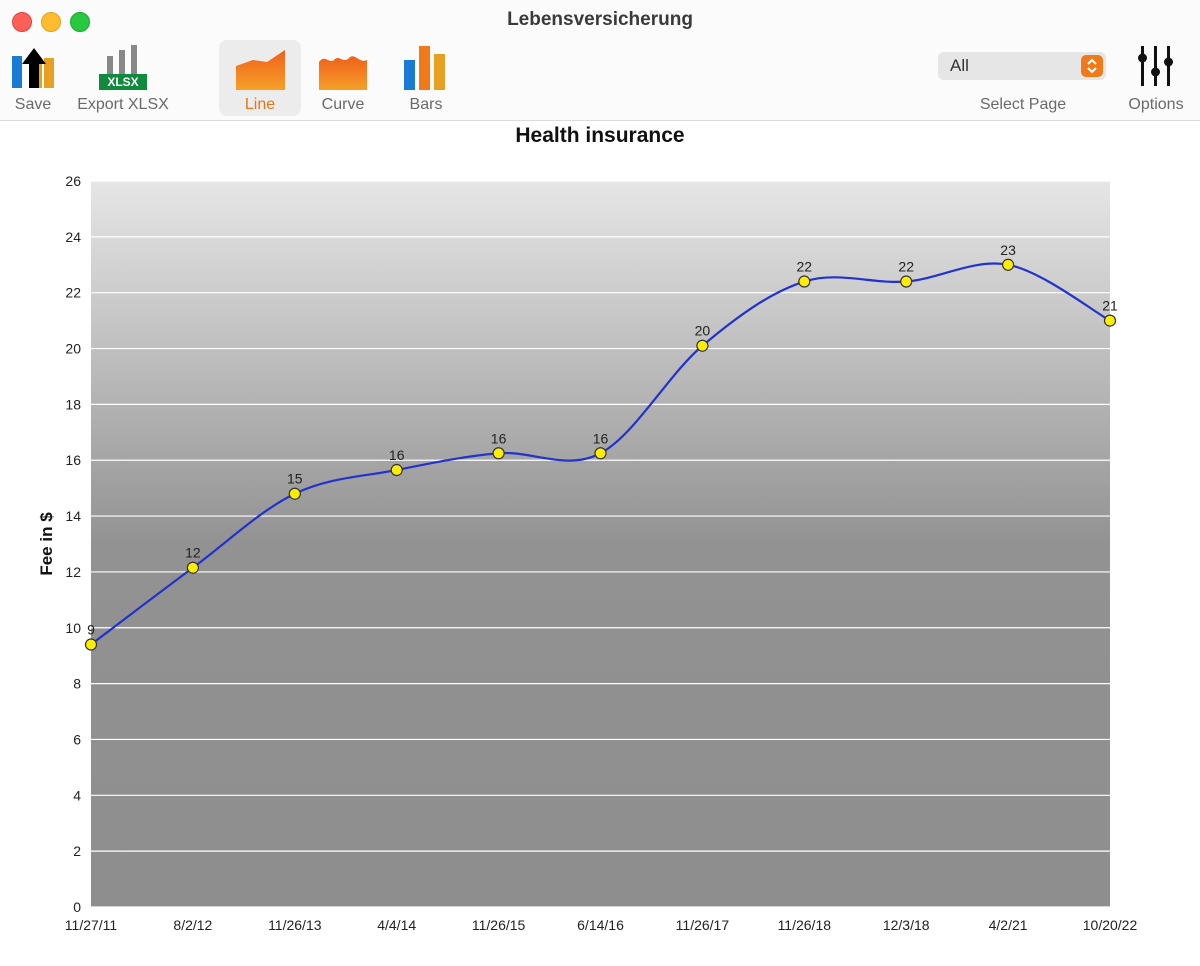 Image resolution: width=1200 pixels, height=966 pixels. I want to click on export-xlsx-button: XLSX Export XLSX, so click(123, 78).